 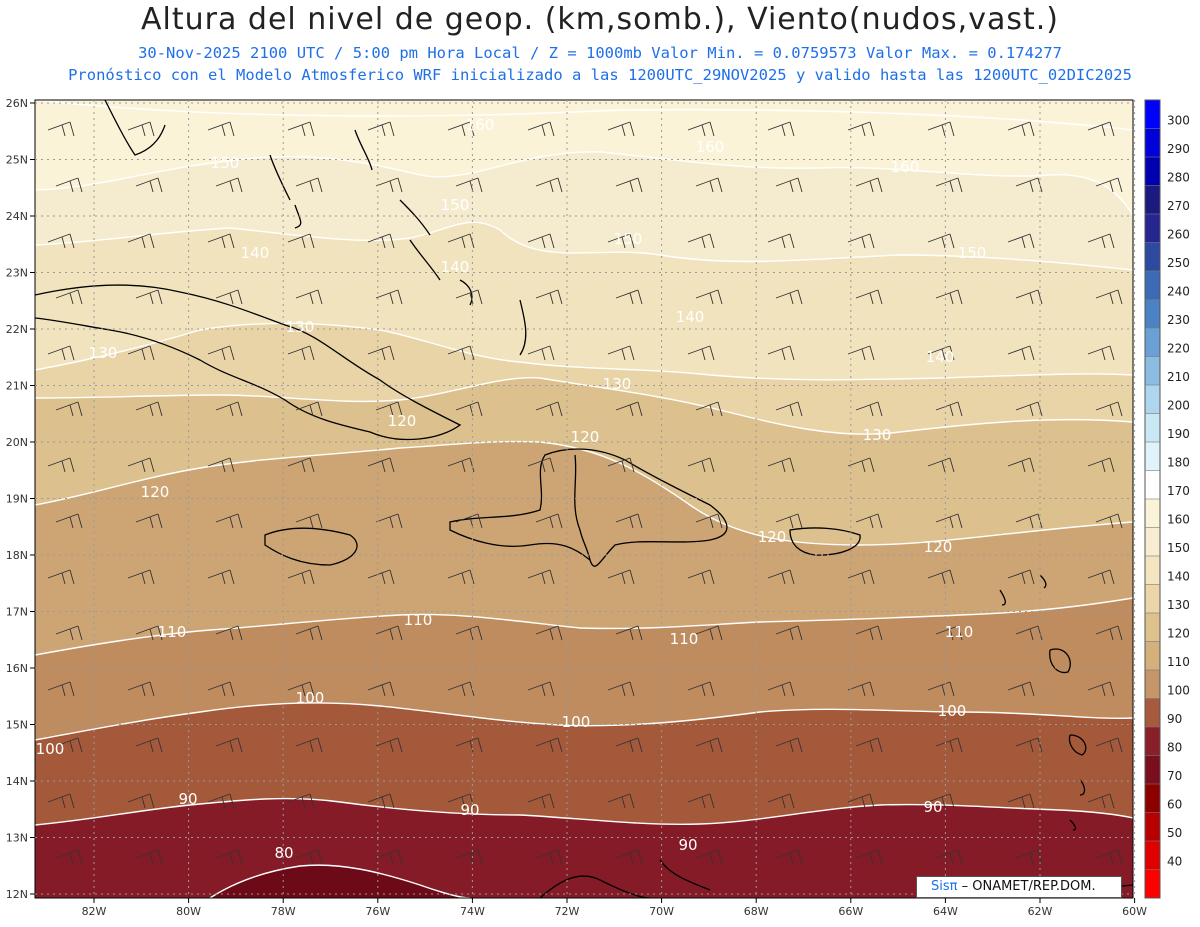 What do you see at coordinates (1178, 235) in the screenshot?
I see `colorbar-label: 260` at bounding box center [1178, 235].